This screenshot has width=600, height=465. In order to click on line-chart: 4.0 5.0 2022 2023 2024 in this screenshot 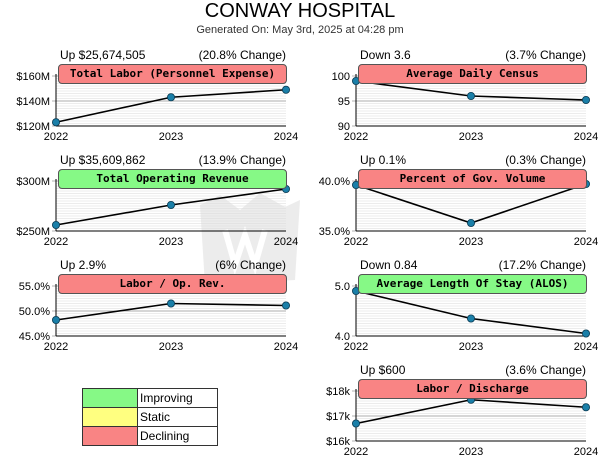, I will do `click(467, 317)`.